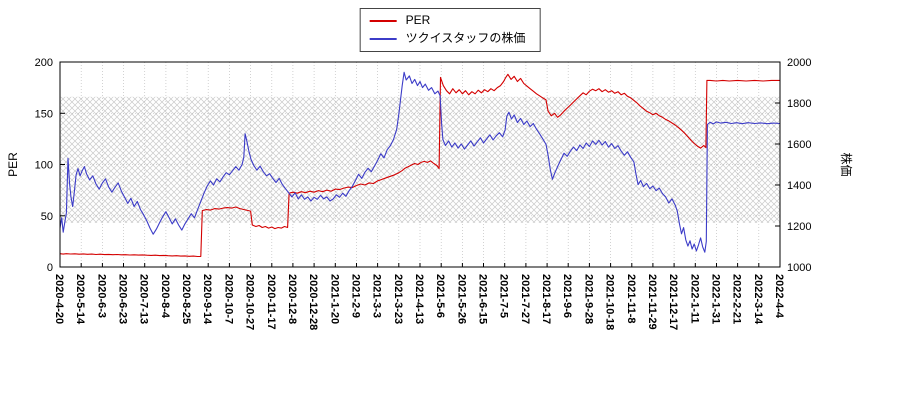 This screenshot has height=400, width=900. What do you see at coordinates (186, 299) in the screenshot?
I see `x-tick-label: 2020-8-25` at bounding box center [186, 299].